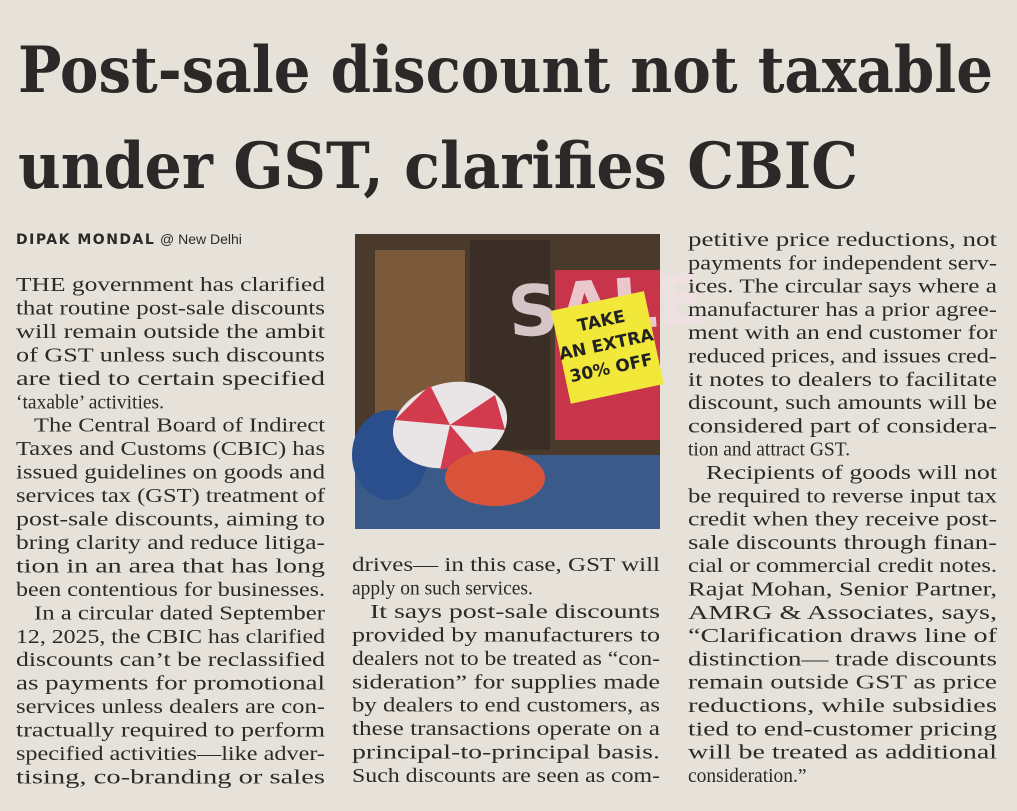 The image size is (1017, 811). Describe the element at coordinates (842, 263) in the screenshot. I see `body-line: payments for independent serv-` at that location.